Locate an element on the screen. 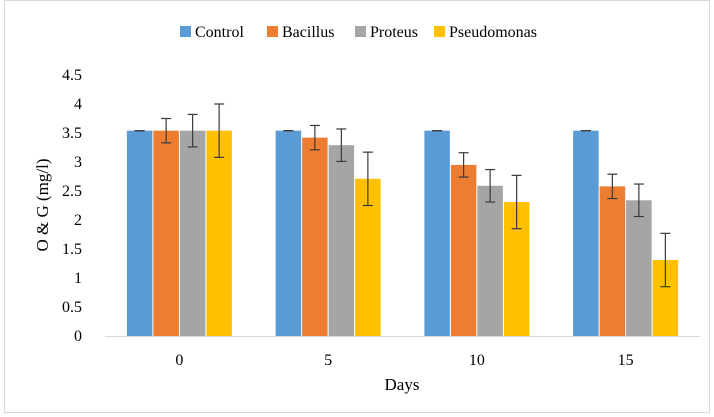  legend: Control Bacillus Proteus Pseudomonas is located at coordinates (358, 32).